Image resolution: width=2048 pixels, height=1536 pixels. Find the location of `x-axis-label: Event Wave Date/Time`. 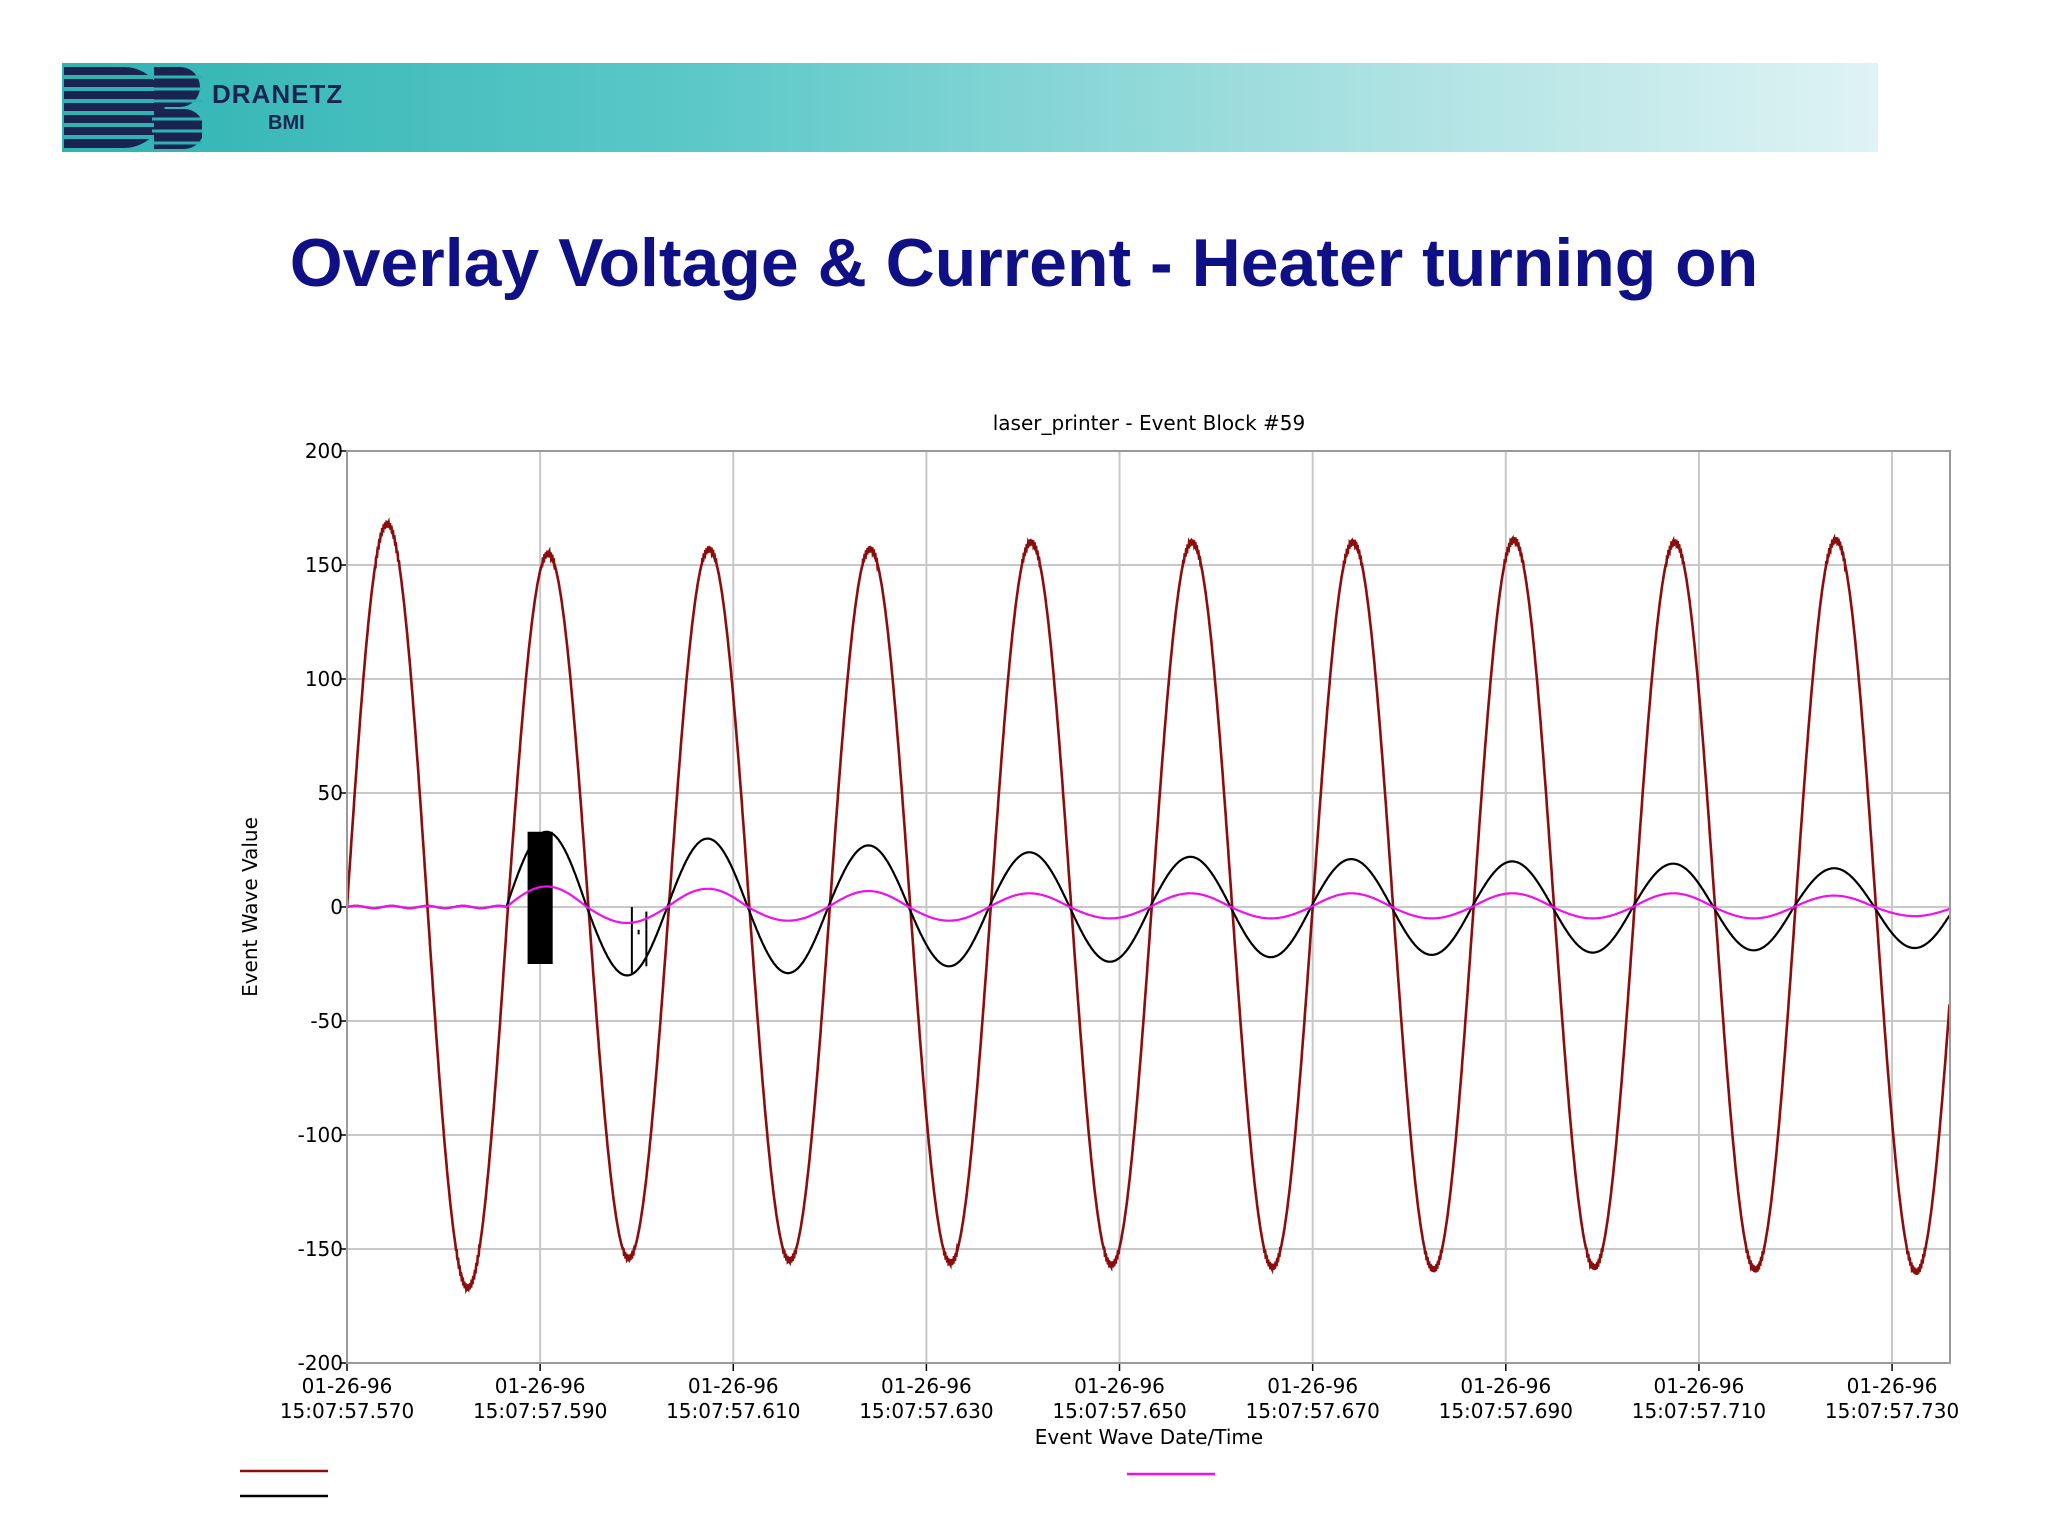

x-axis-label: Event Wave Date/Time is located at coordinates (1149, 1437).